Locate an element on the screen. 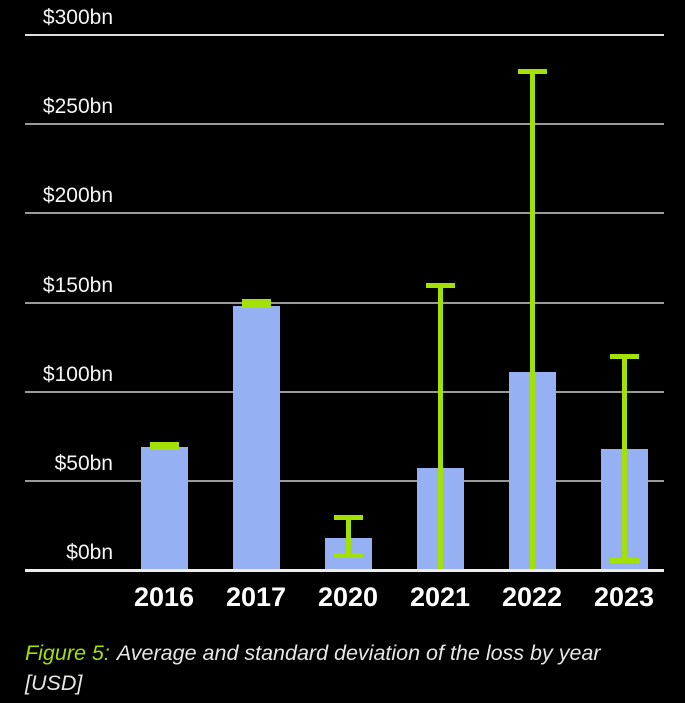  caption-unit: [USD] is located at coordinates (54, 683).